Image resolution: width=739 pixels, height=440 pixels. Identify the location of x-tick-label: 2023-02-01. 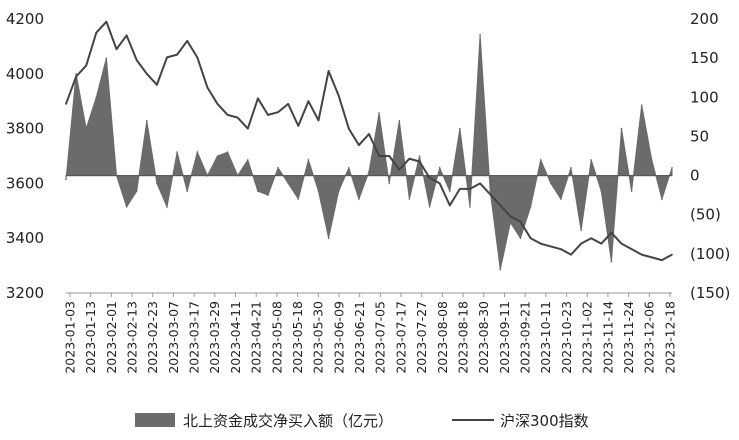
(111, 337).